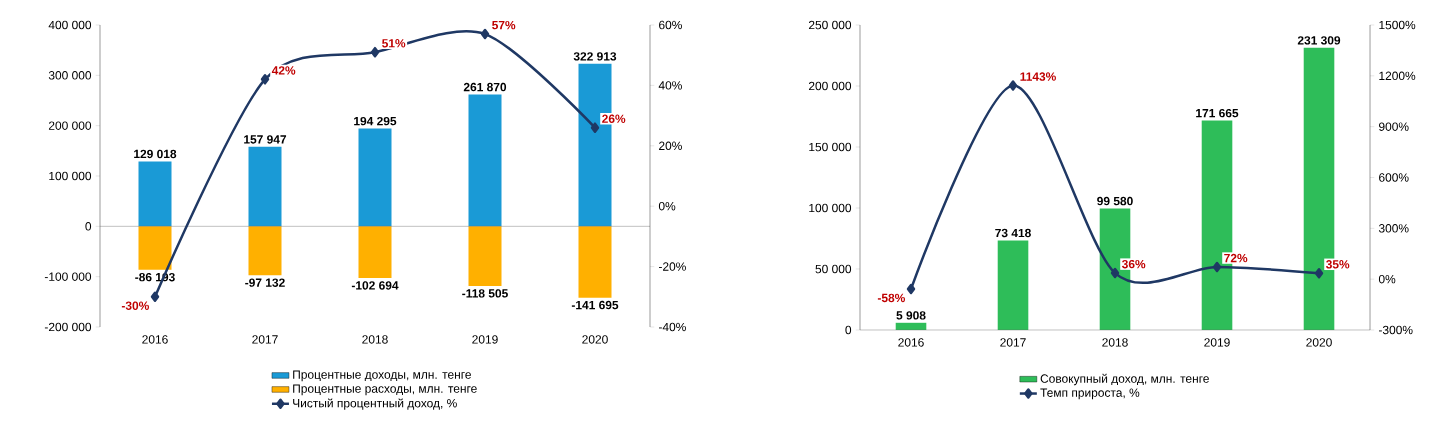 This screenshot has height=447, width=1445. Describe the element at coordinates (1319, 40) in the screenshot. I see `data-label: 231 309` at that location.